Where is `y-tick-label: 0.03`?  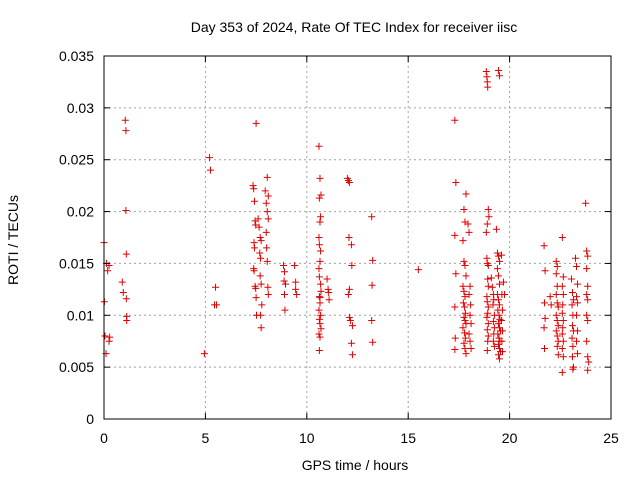
y-tick-label: 0.03 is located at coordinates (80, 108).